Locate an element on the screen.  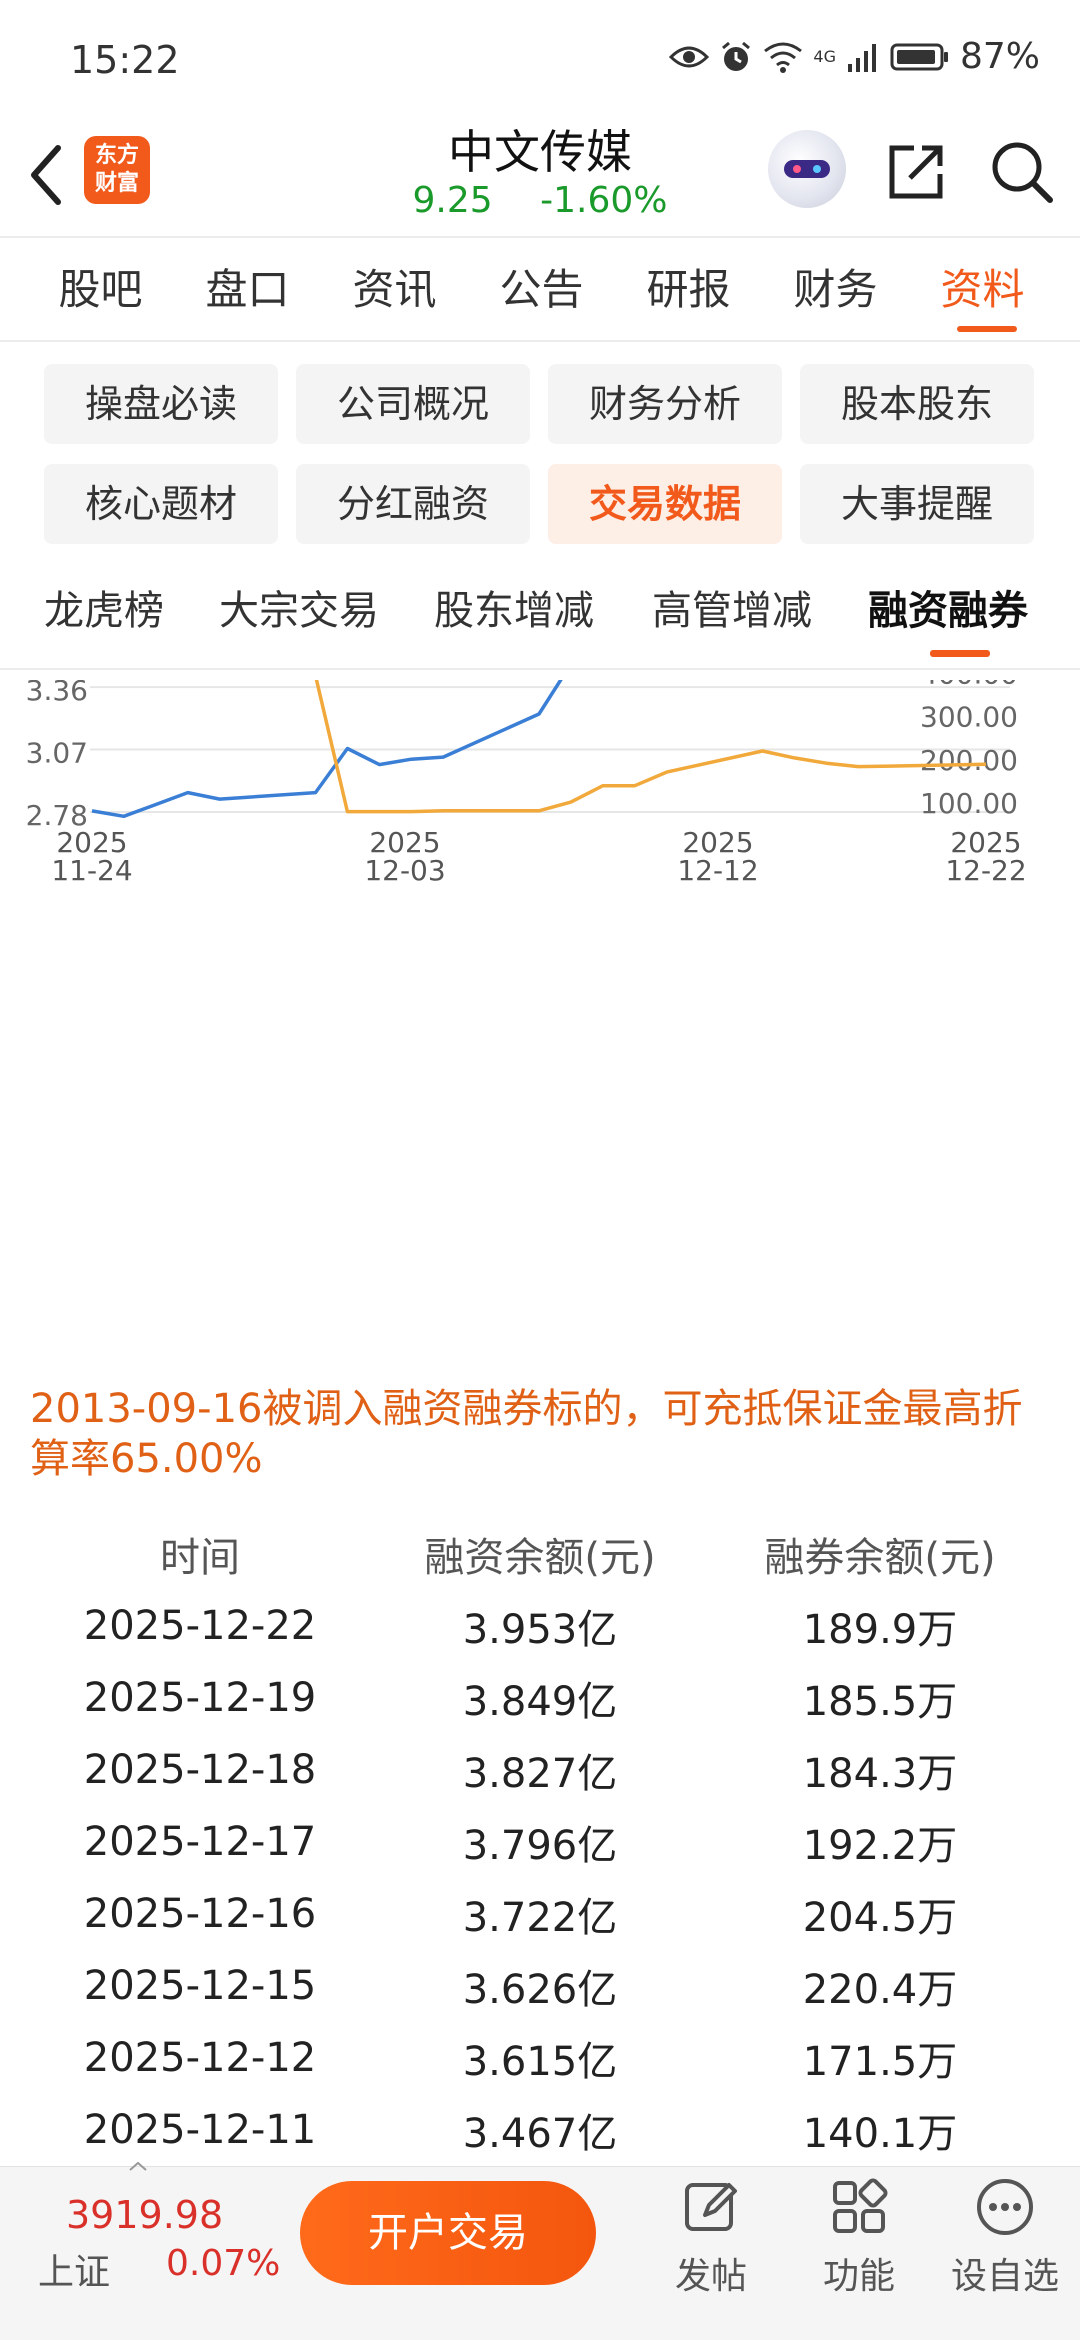
x-axis-date-label: 12-22 is located at coordinates (985, 870).